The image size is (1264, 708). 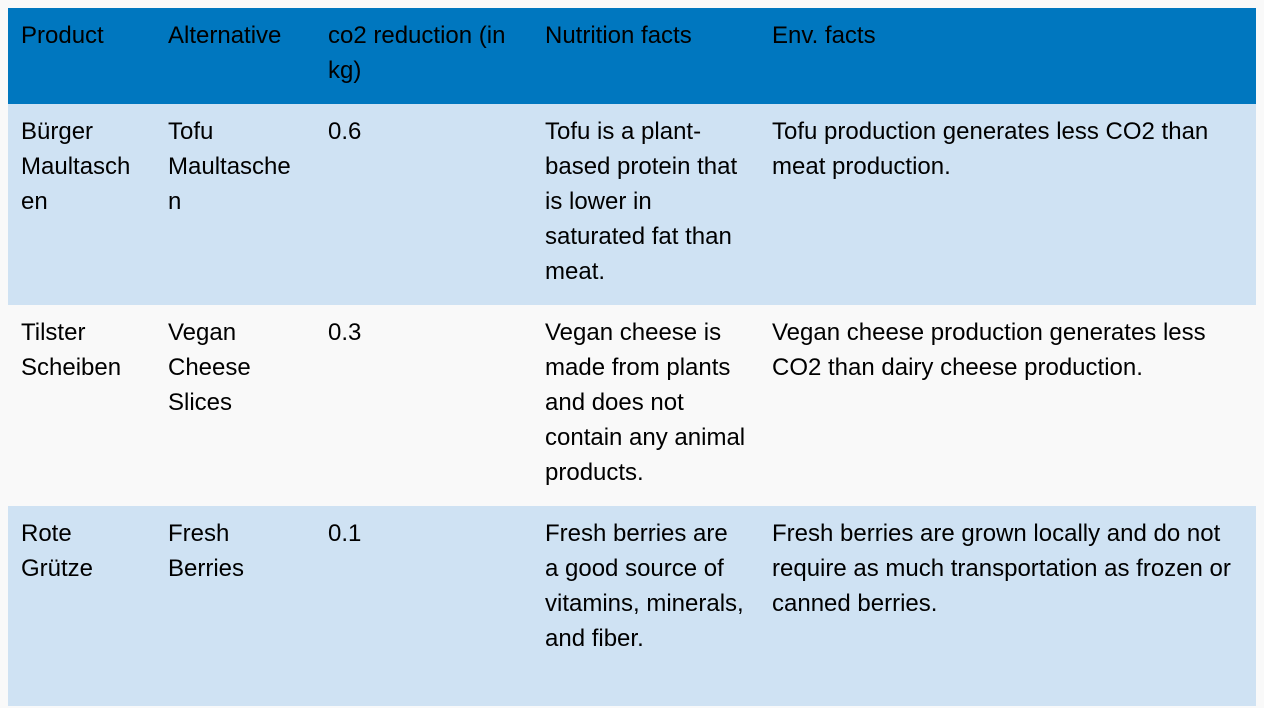 What do you see at coordinates (62, 35) in the screenshot?
I see `header-product: Product` at bounding box center [62, 35].